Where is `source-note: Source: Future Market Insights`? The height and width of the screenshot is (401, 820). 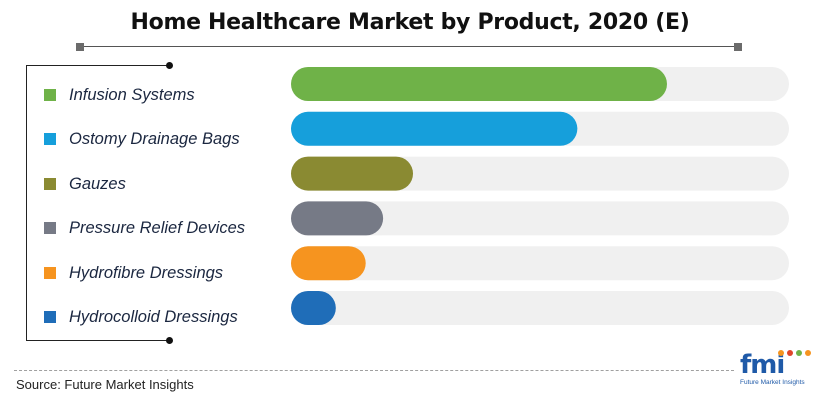
source-note: Source: Future Market Insights is located at coordinates (105, 384).